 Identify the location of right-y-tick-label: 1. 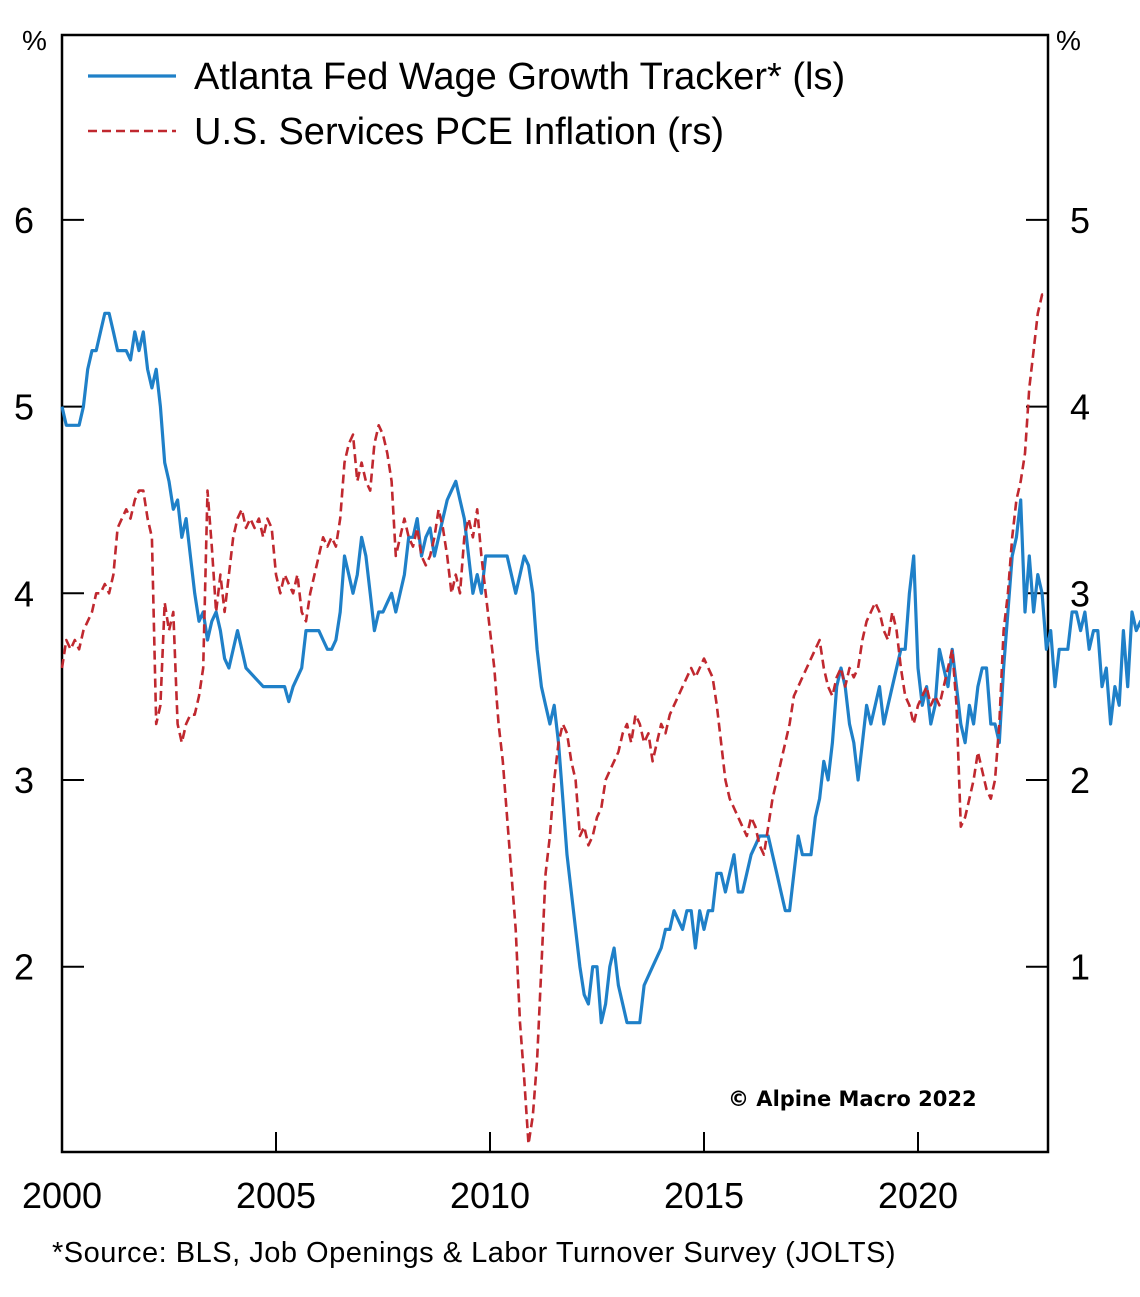
(1080, 967).